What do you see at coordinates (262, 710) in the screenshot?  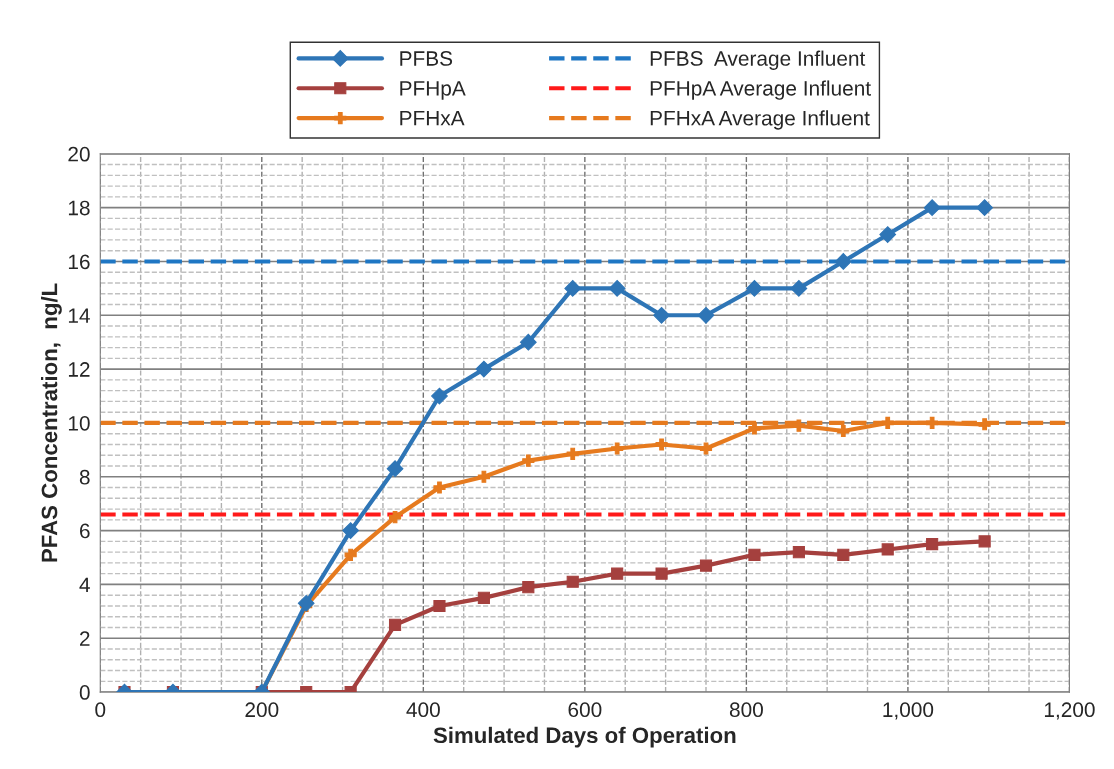 I see `x-tick-label: 200` at bounding box center [262, 710].